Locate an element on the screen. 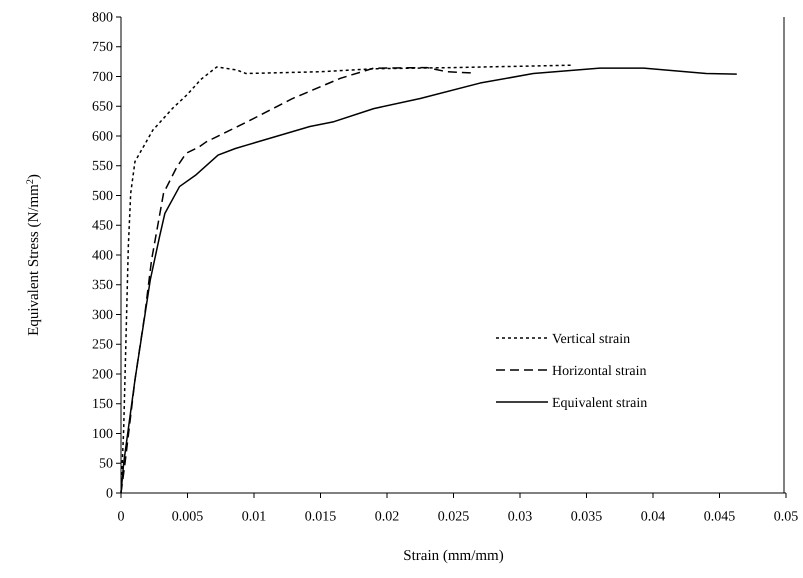  y-tick-label: 800 is located at coordinates (102, 18).